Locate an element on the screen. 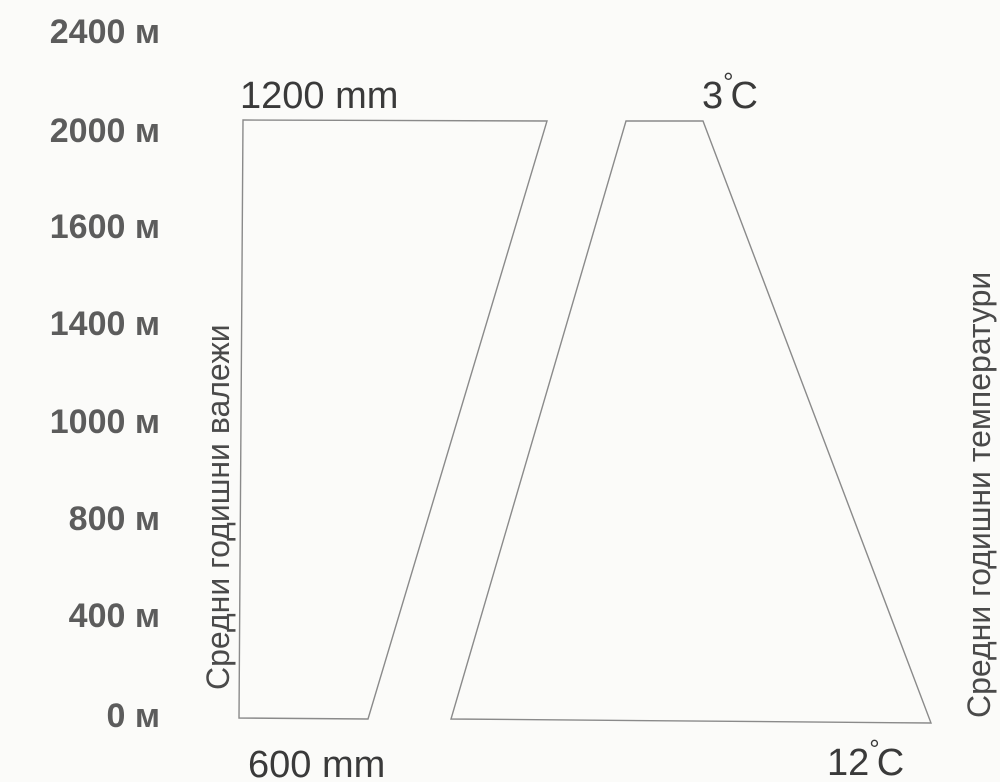  altitude-label-1000: 1000 м is located at coordinates (105, 422).